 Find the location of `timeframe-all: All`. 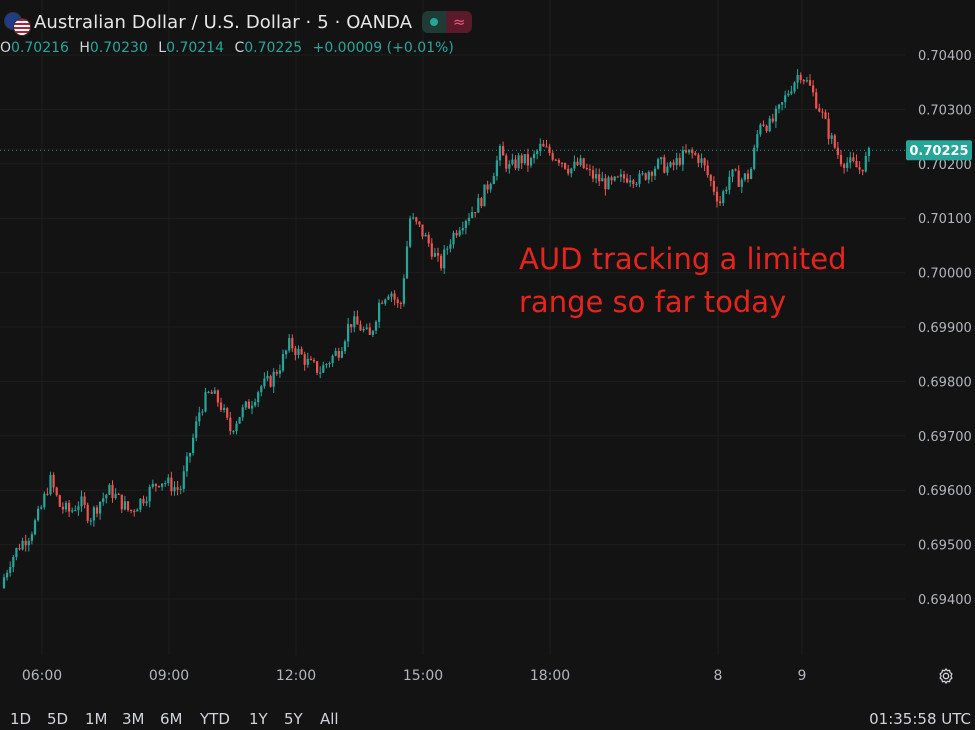

timeframe-all: All is located at coordinates (329, 719).